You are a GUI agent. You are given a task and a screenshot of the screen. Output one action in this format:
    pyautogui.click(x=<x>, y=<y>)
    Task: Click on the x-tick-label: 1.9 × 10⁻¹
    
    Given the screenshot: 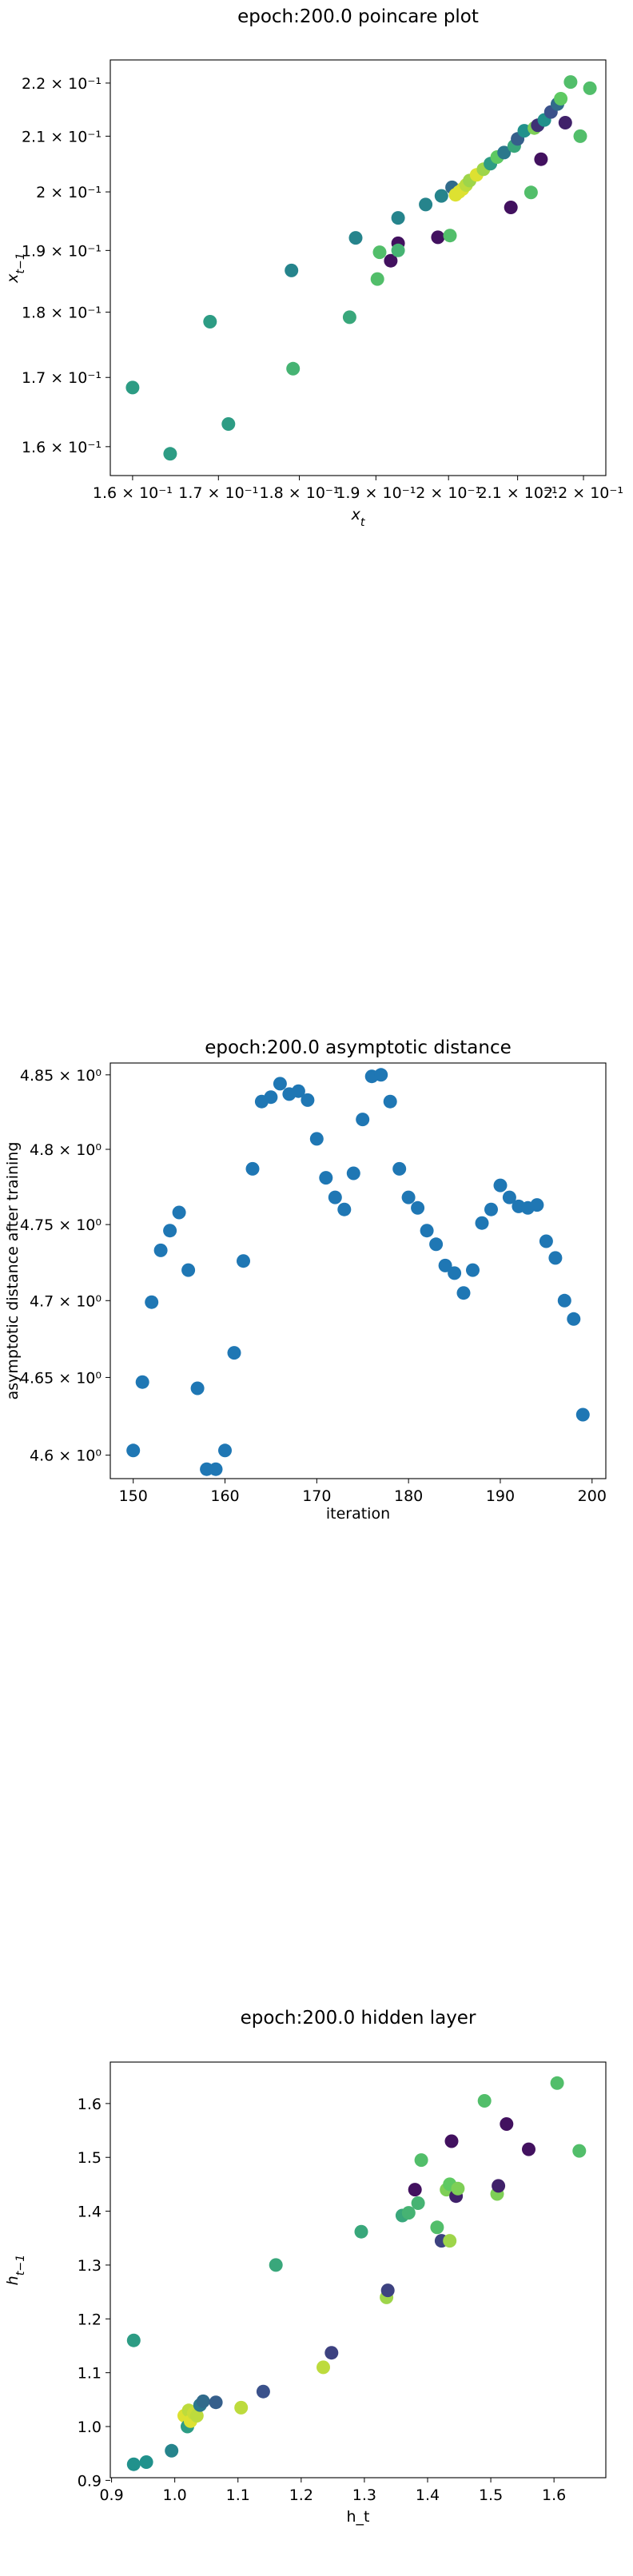 What is the action you would take?
    pyautogui.click(x=376, y=493)
    